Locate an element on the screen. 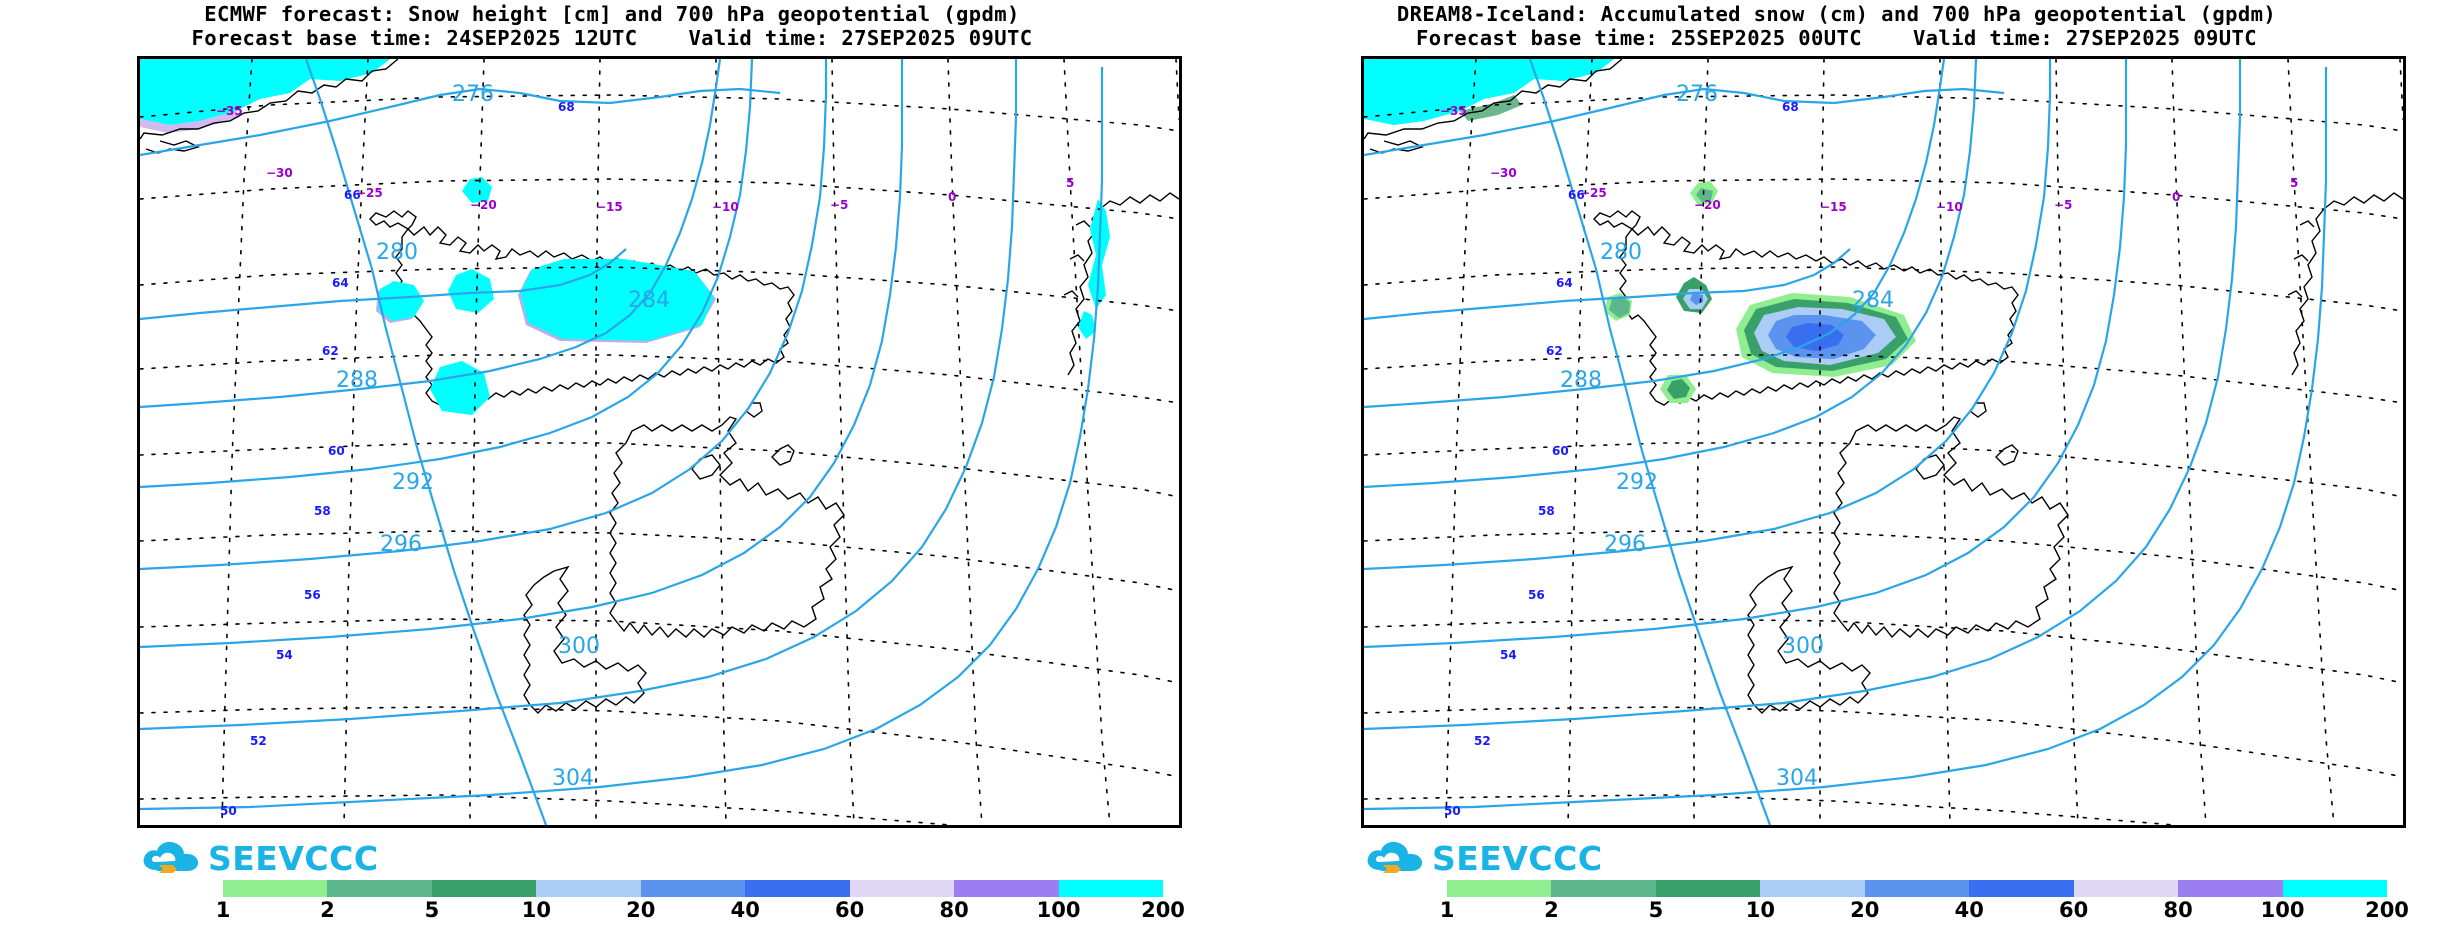 The height and width of the screenshot is (925, 2449). isoline-labels-dream8: 276 280 284 288 292 296 300 304 is located at coordinates (1727, 436).